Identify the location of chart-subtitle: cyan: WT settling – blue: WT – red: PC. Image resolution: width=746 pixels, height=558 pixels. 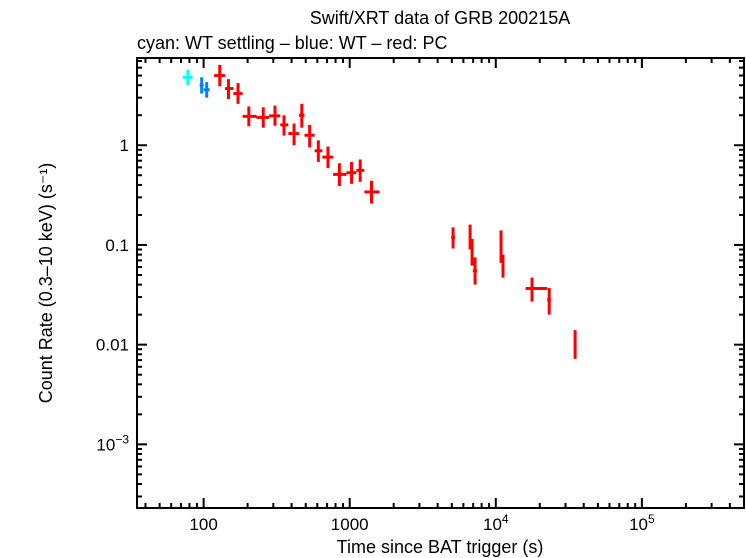
(292, 43).